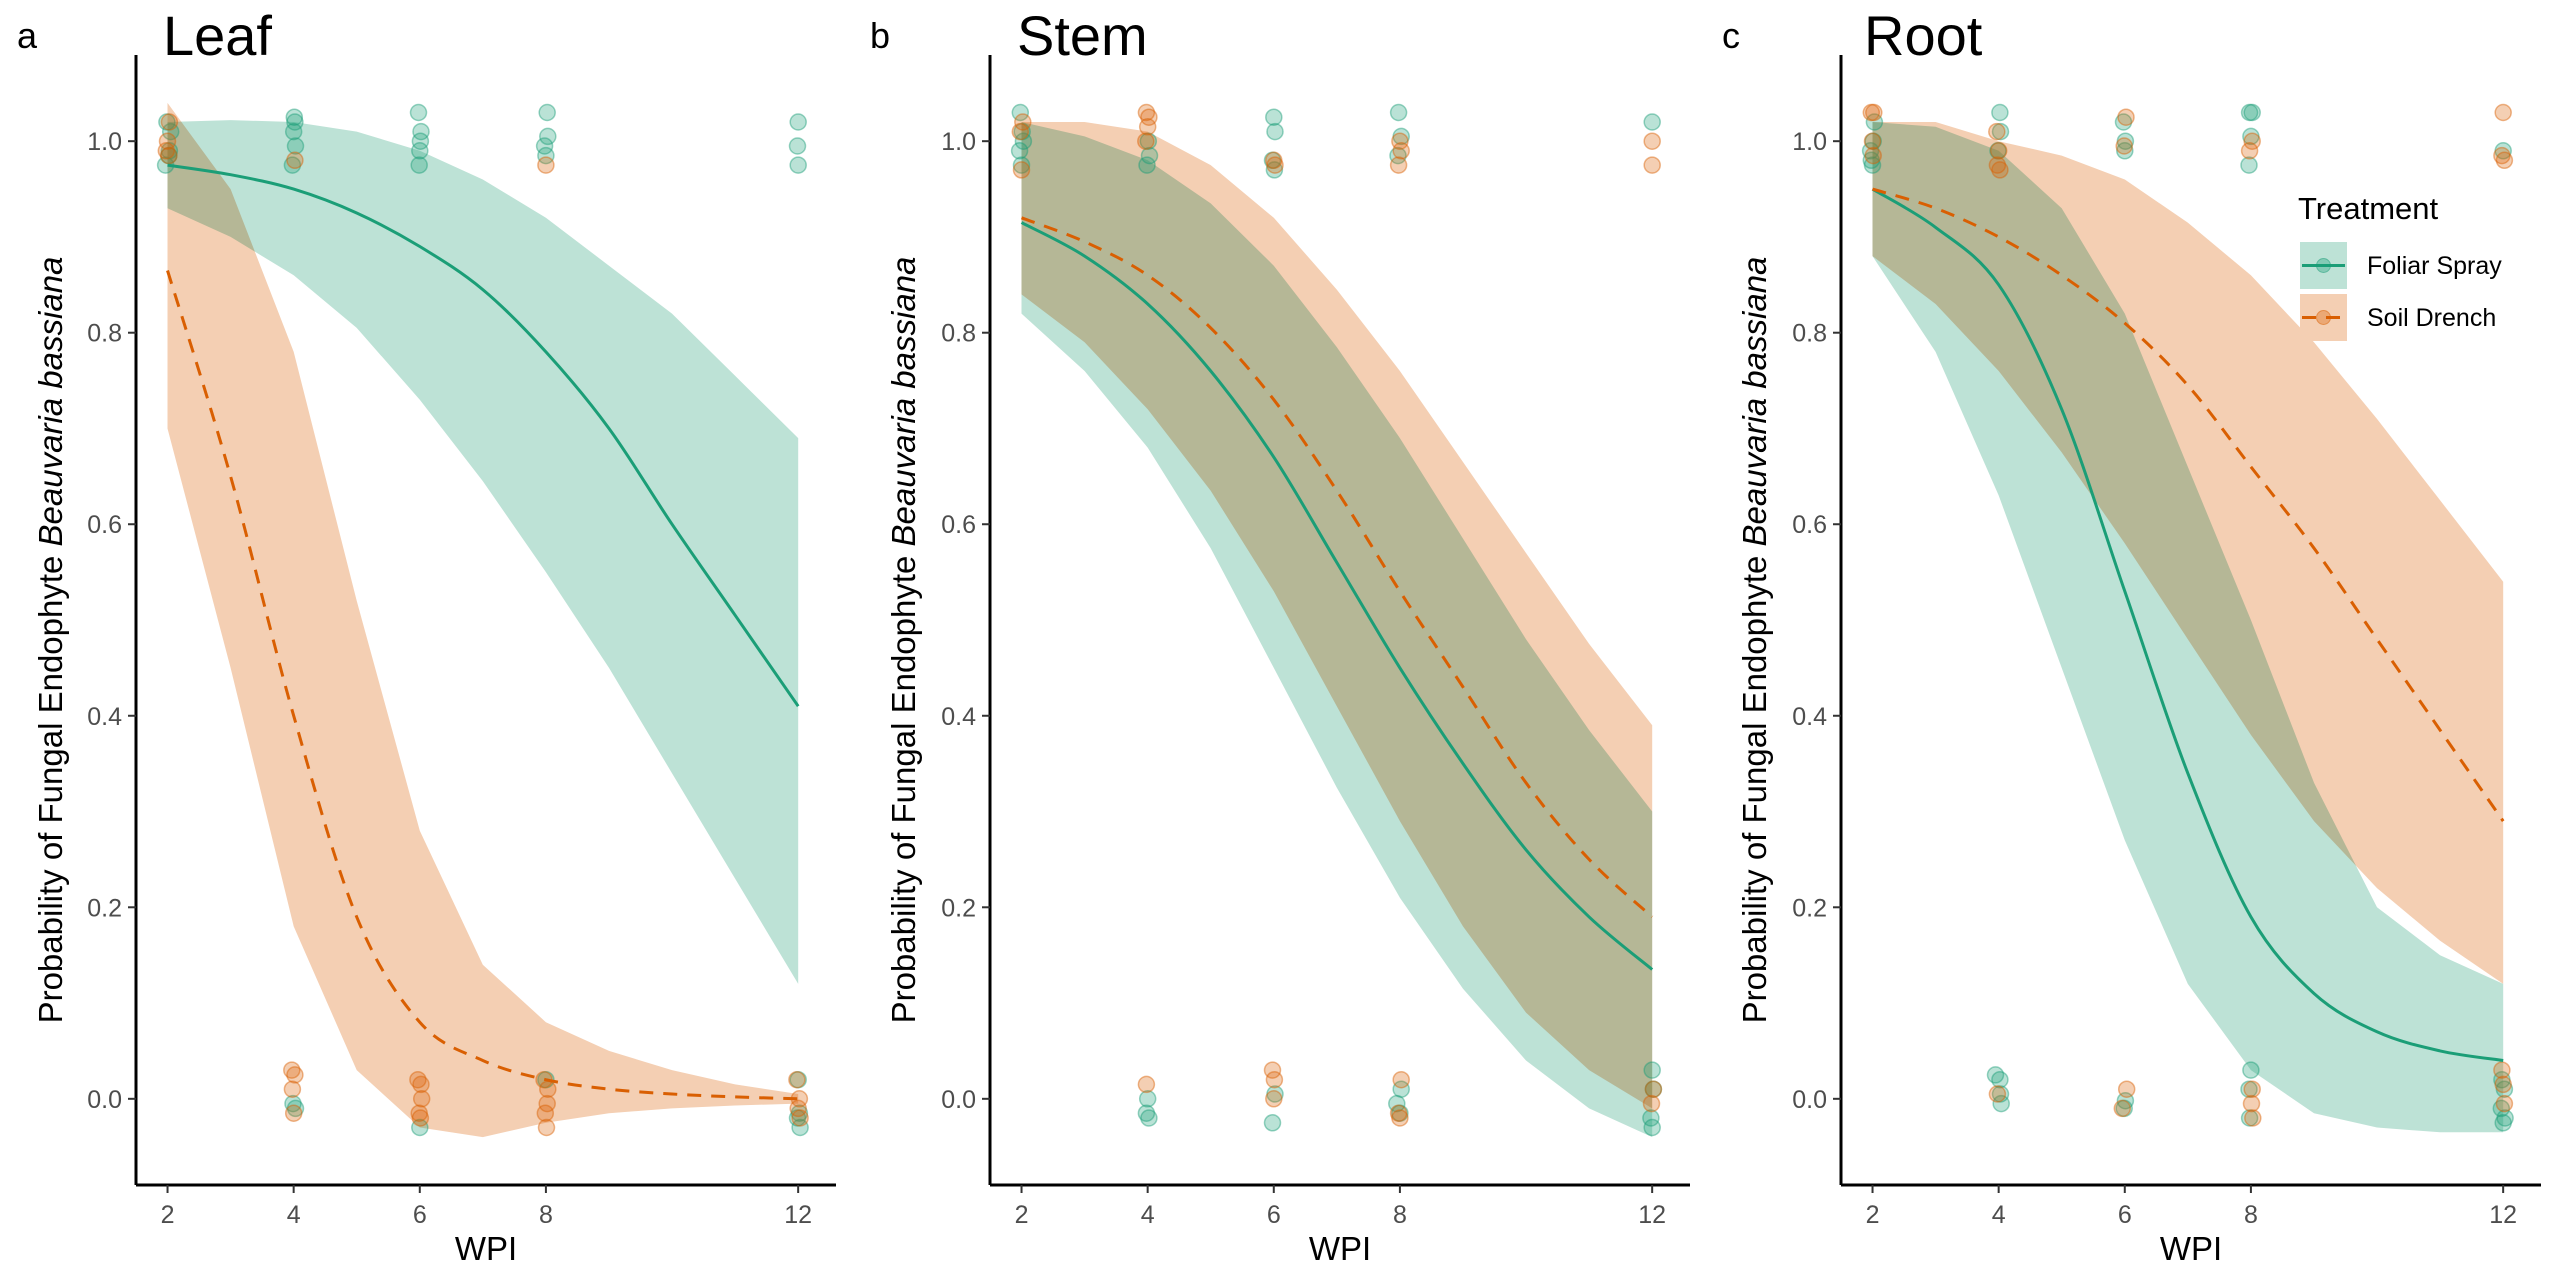 The image size is (2560, 1280). Describe the element at coordinates (958, 142) in the screenshot. I see `y-tick-label: 1.0` at that location.